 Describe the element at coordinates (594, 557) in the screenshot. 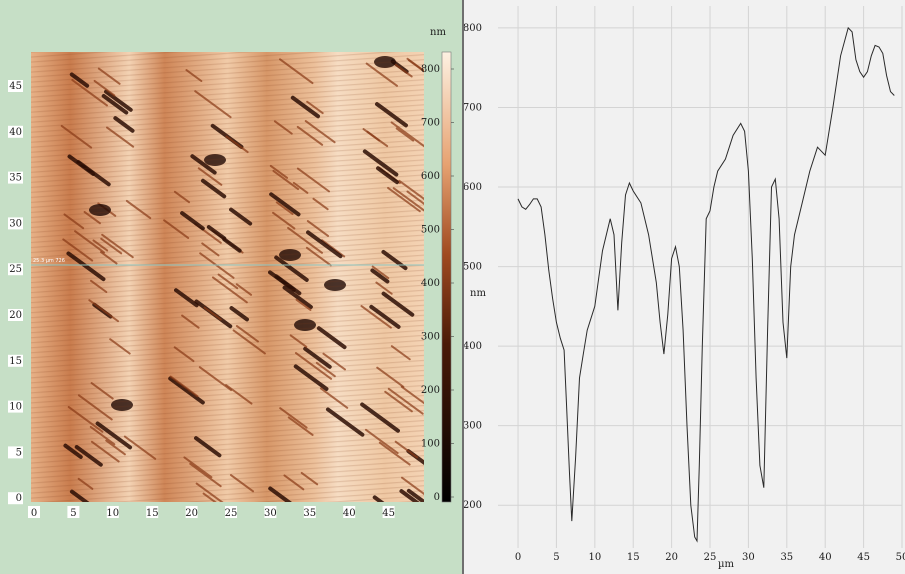

I see `x-tick-label: 10` at that location.